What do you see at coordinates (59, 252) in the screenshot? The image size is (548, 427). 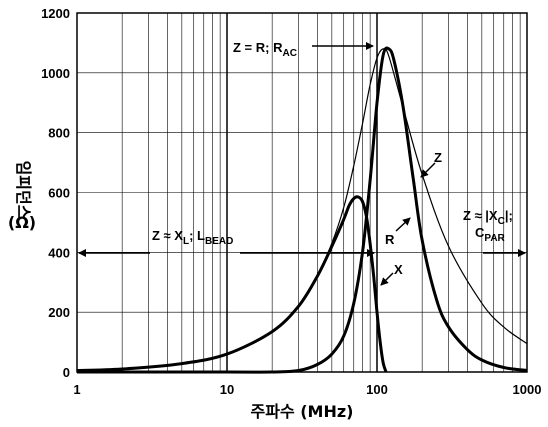 I see `y-tick-label: 400` at bounding box center [59, 252].